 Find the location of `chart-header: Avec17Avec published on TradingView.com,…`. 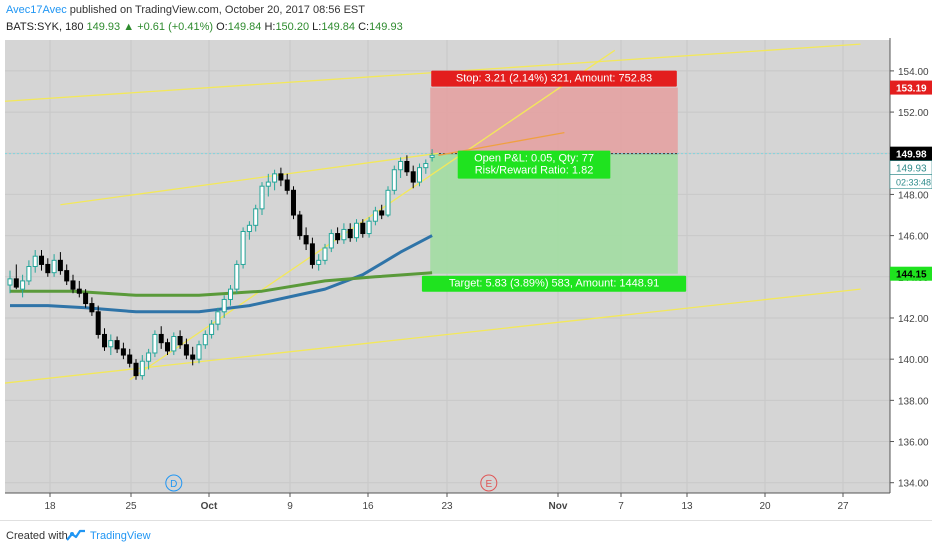

chart-header: Avec17Avec published on TradingView.com,… is located at coordinates (466, 20).